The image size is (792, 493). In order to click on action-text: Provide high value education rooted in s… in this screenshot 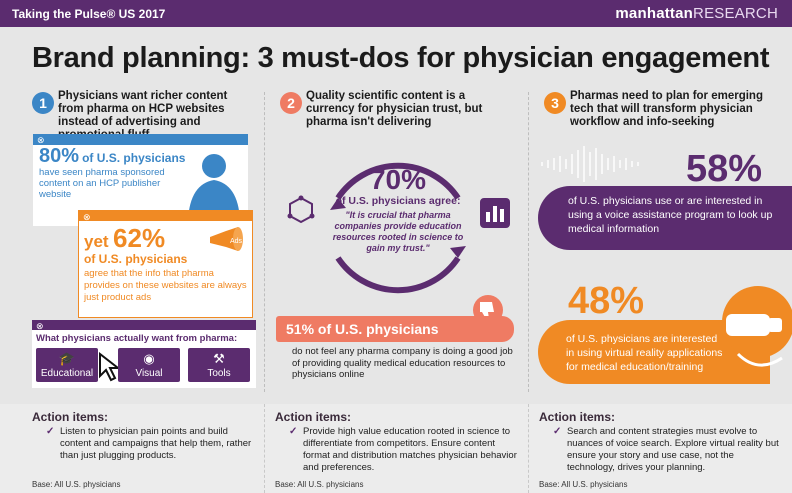, I will do `click(410, 449)`.